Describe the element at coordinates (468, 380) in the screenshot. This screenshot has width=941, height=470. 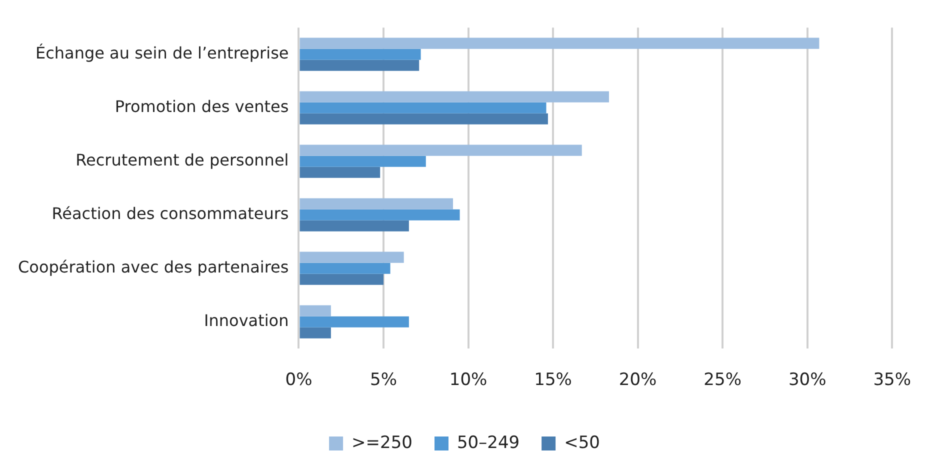
I see `x-tick-label: 10%` at that location.